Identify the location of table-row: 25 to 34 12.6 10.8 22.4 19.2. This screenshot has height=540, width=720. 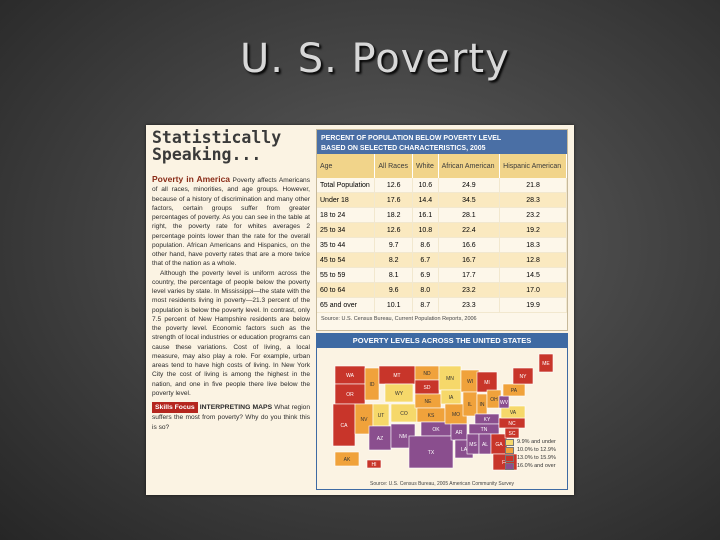
(442, 230).